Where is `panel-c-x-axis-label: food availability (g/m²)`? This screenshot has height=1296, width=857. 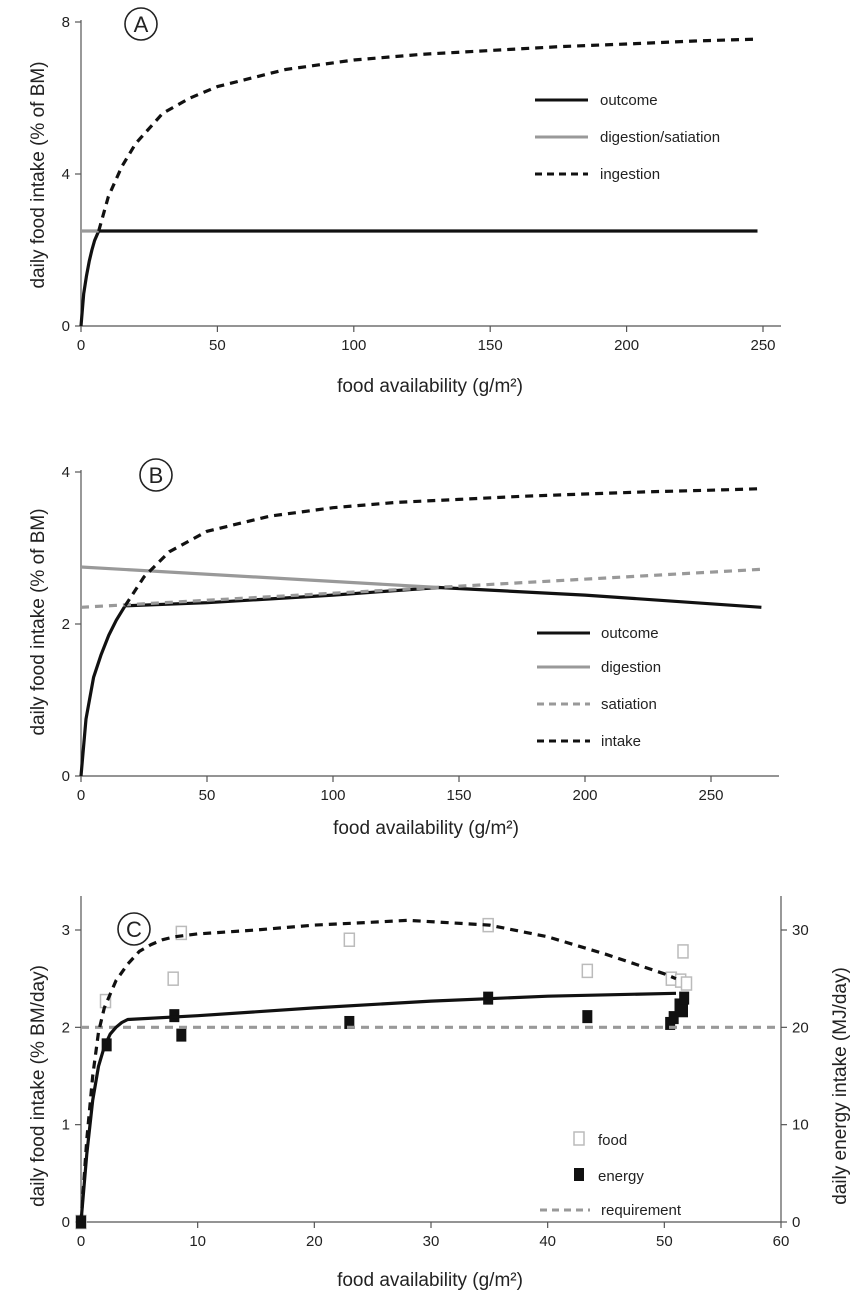
panel-c-x-axis-label: food availability (g/m²) is located at coordinates (430, 1280).